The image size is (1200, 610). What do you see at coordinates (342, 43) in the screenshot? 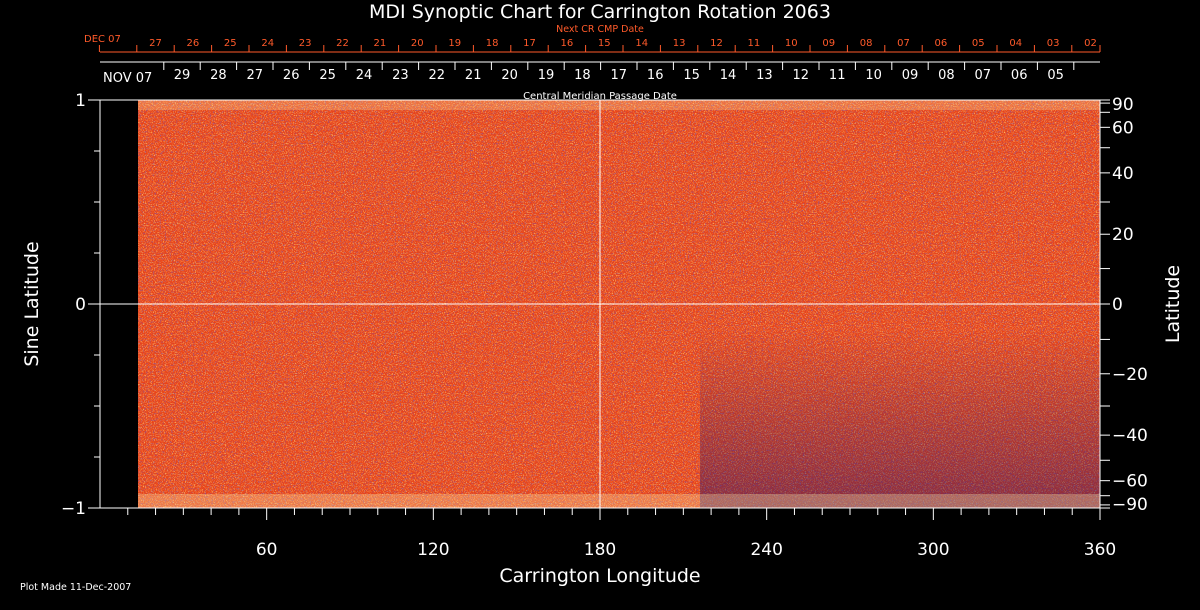
I see `top-axis-date: 22` at bounding box center [342, 43].